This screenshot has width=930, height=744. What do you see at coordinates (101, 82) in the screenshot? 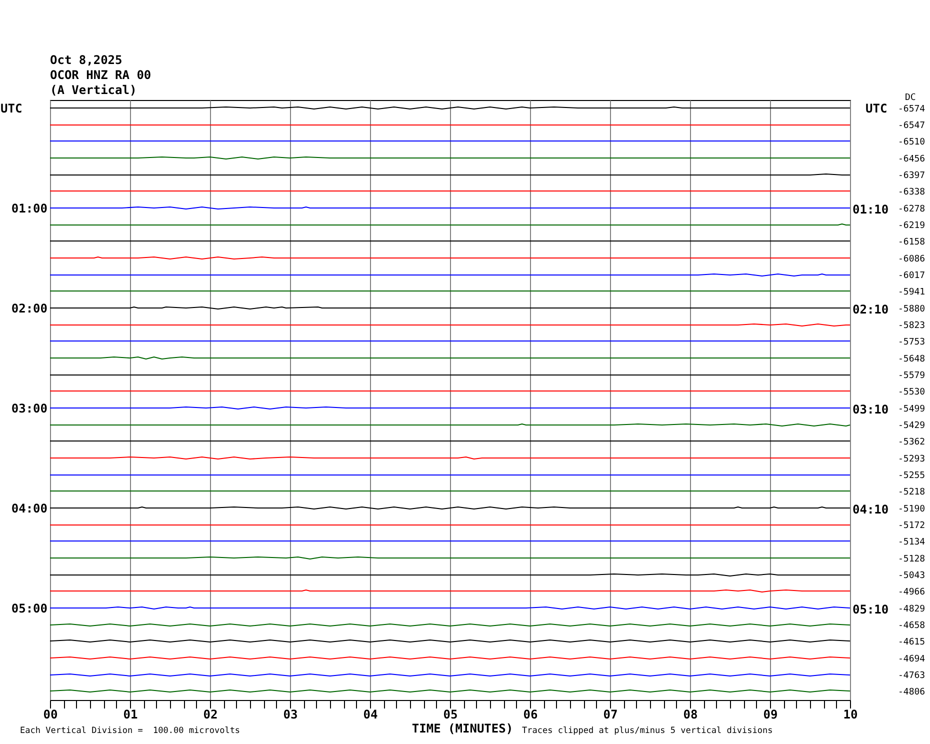
I see `chart-subtitle: OCOR HNZ RA 00 (A Vertical)` at bounding box center [101, 82].